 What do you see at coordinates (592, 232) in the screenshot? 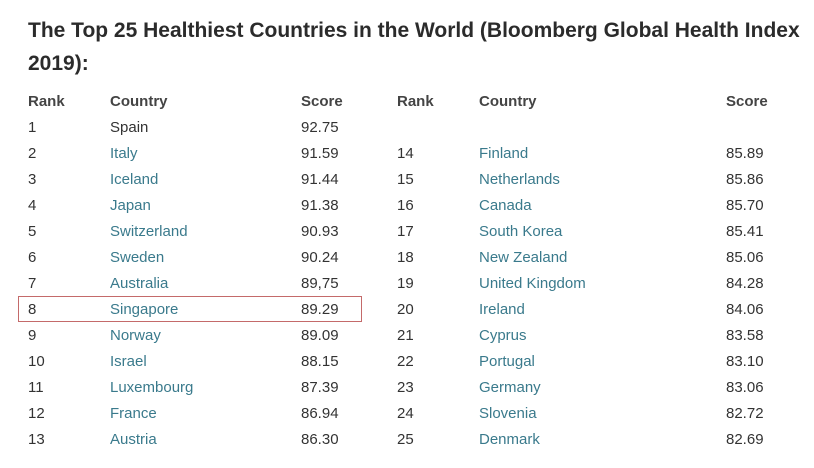
I see `table-row: 17 South Korea 85.41` at bounding box center [592, 232].